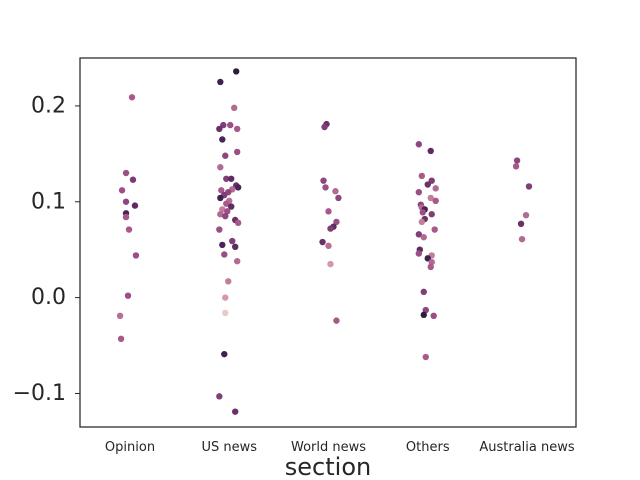  Describe the element at coordinates (130, 447) in the screenshot. I see `x-tick-label: Opinion` at that location.